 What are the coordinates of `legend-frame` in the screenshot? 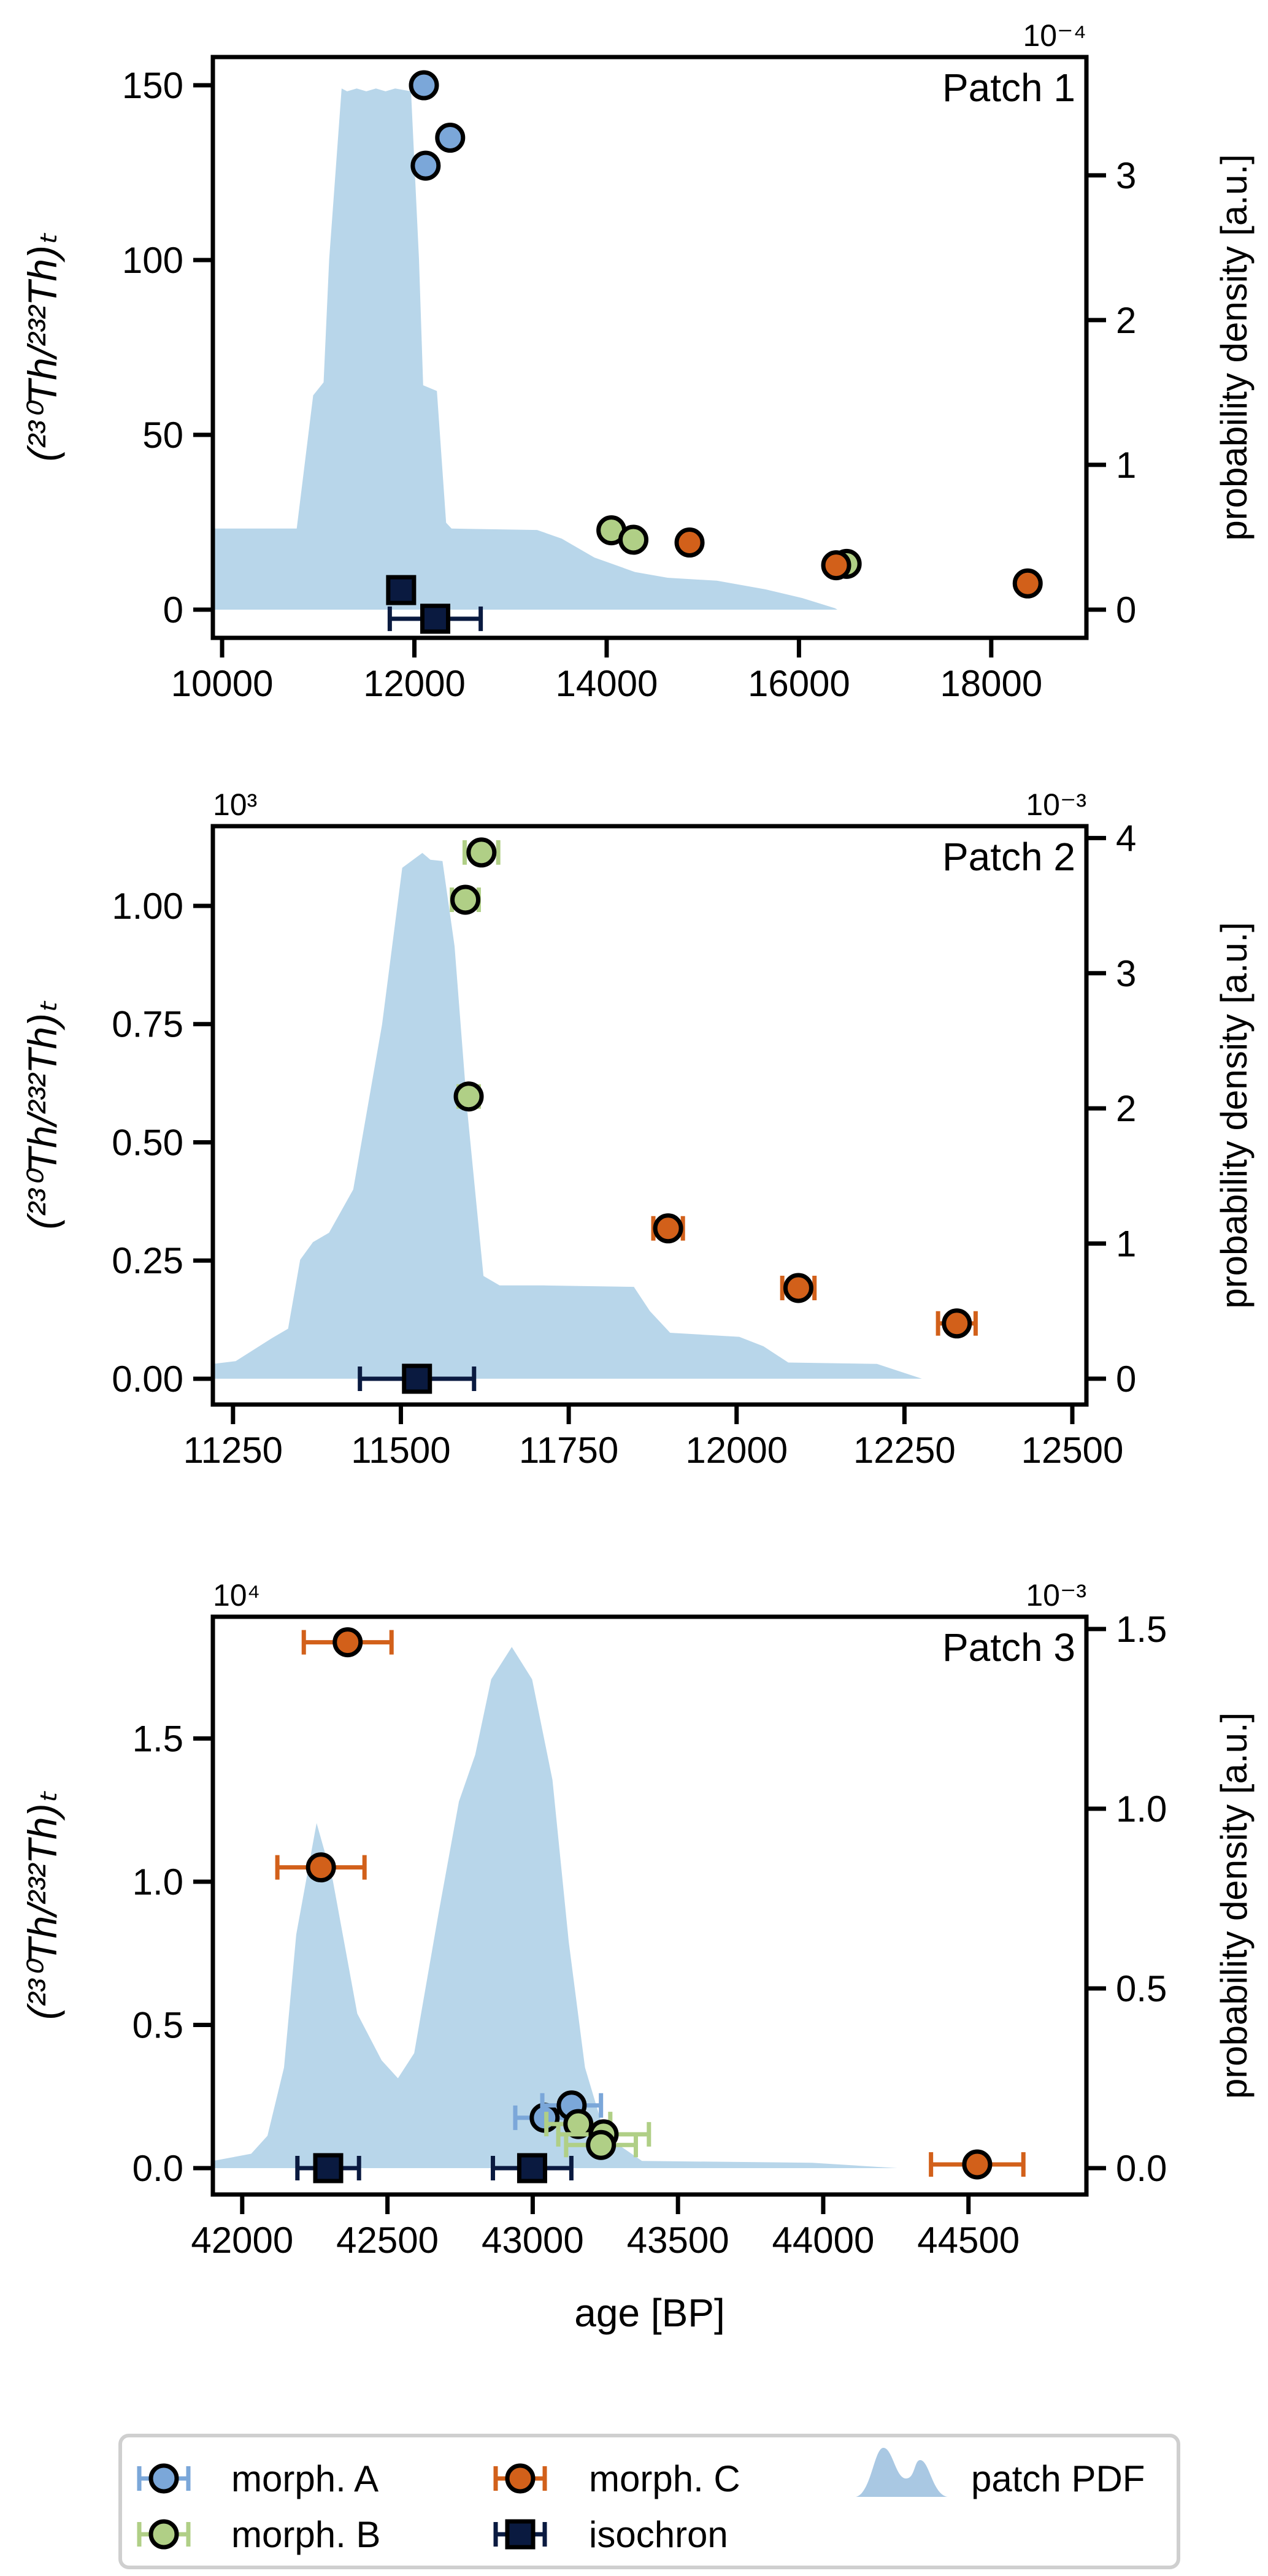 It's located at (649, 2501).